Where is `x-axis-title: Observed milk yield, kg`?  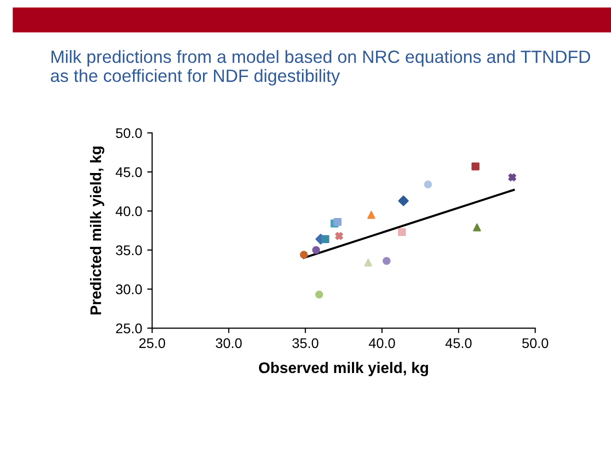 x-axis-title: Observed milk yield, kg is located at coordinates (343, 369).